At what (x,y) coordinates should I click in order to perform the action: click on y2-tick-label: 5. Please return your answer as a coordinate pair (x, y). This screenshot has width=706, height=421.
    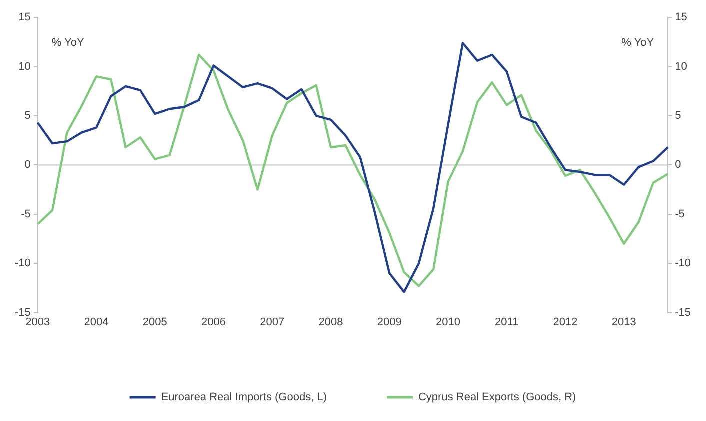
    Looking at the image, I should click on (678, 116).